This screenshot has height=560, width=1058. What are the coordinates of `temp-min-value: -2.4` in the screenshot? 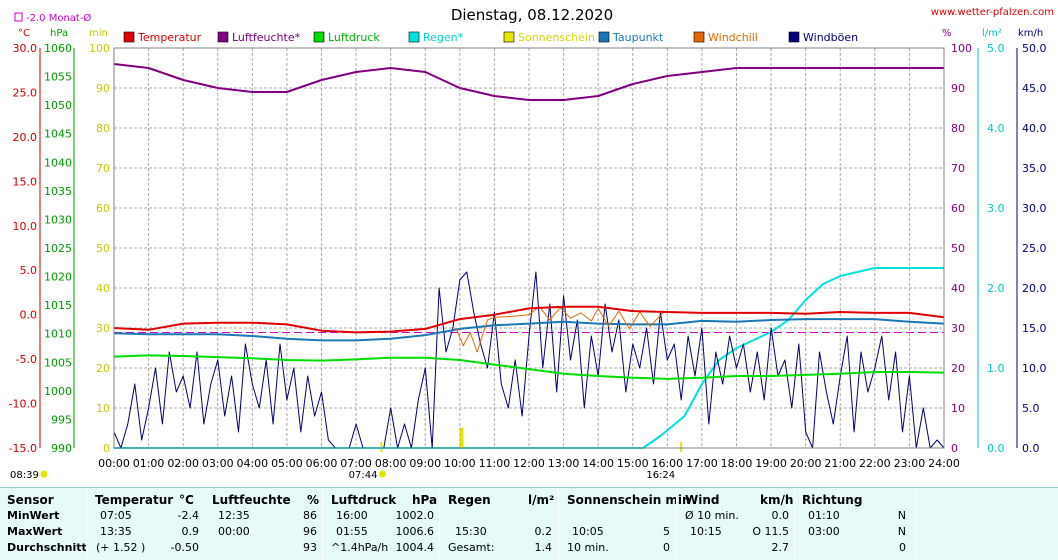 It's located at (188, 515).